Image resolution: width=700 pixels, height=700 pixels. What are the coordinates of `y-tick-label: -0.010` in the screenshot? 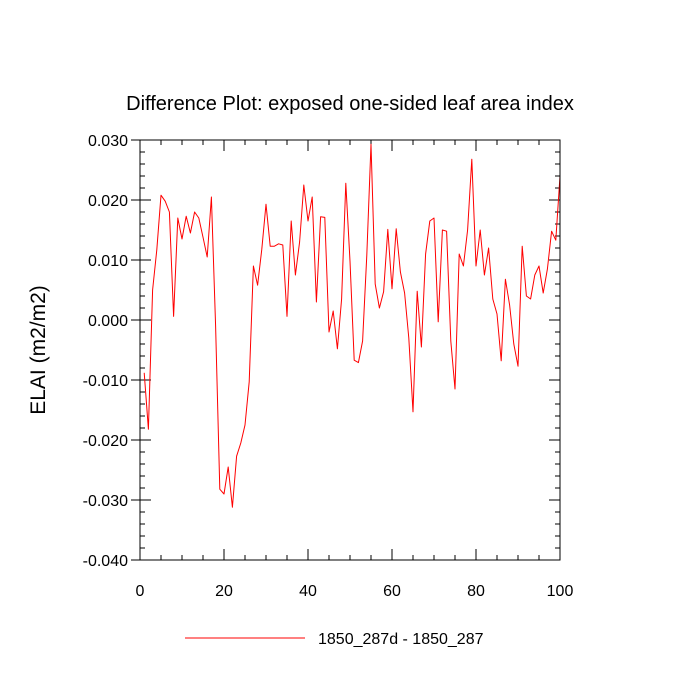 It's located at (105, 381).